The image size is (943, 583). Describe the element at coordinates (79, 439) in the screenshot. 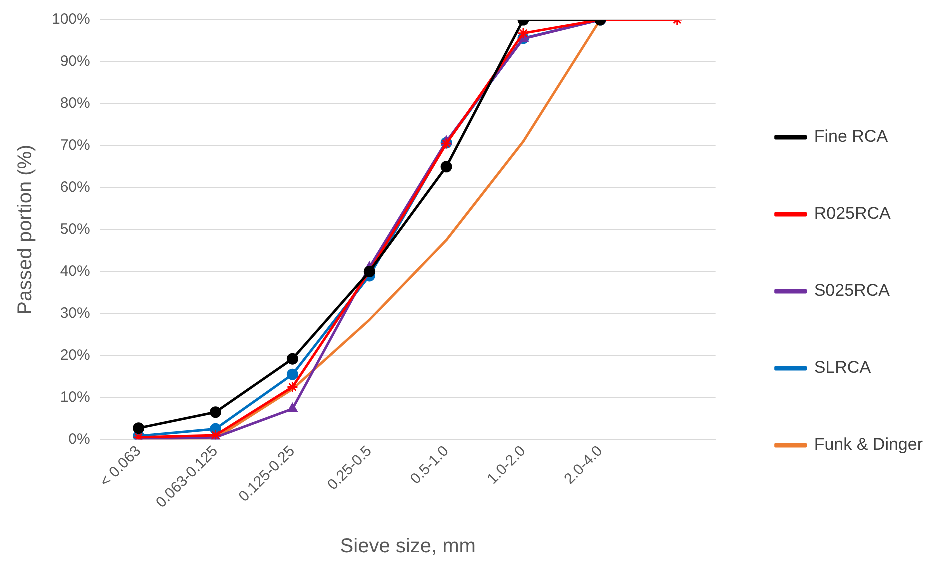

I see `y-tick-label: 0%` at that location.